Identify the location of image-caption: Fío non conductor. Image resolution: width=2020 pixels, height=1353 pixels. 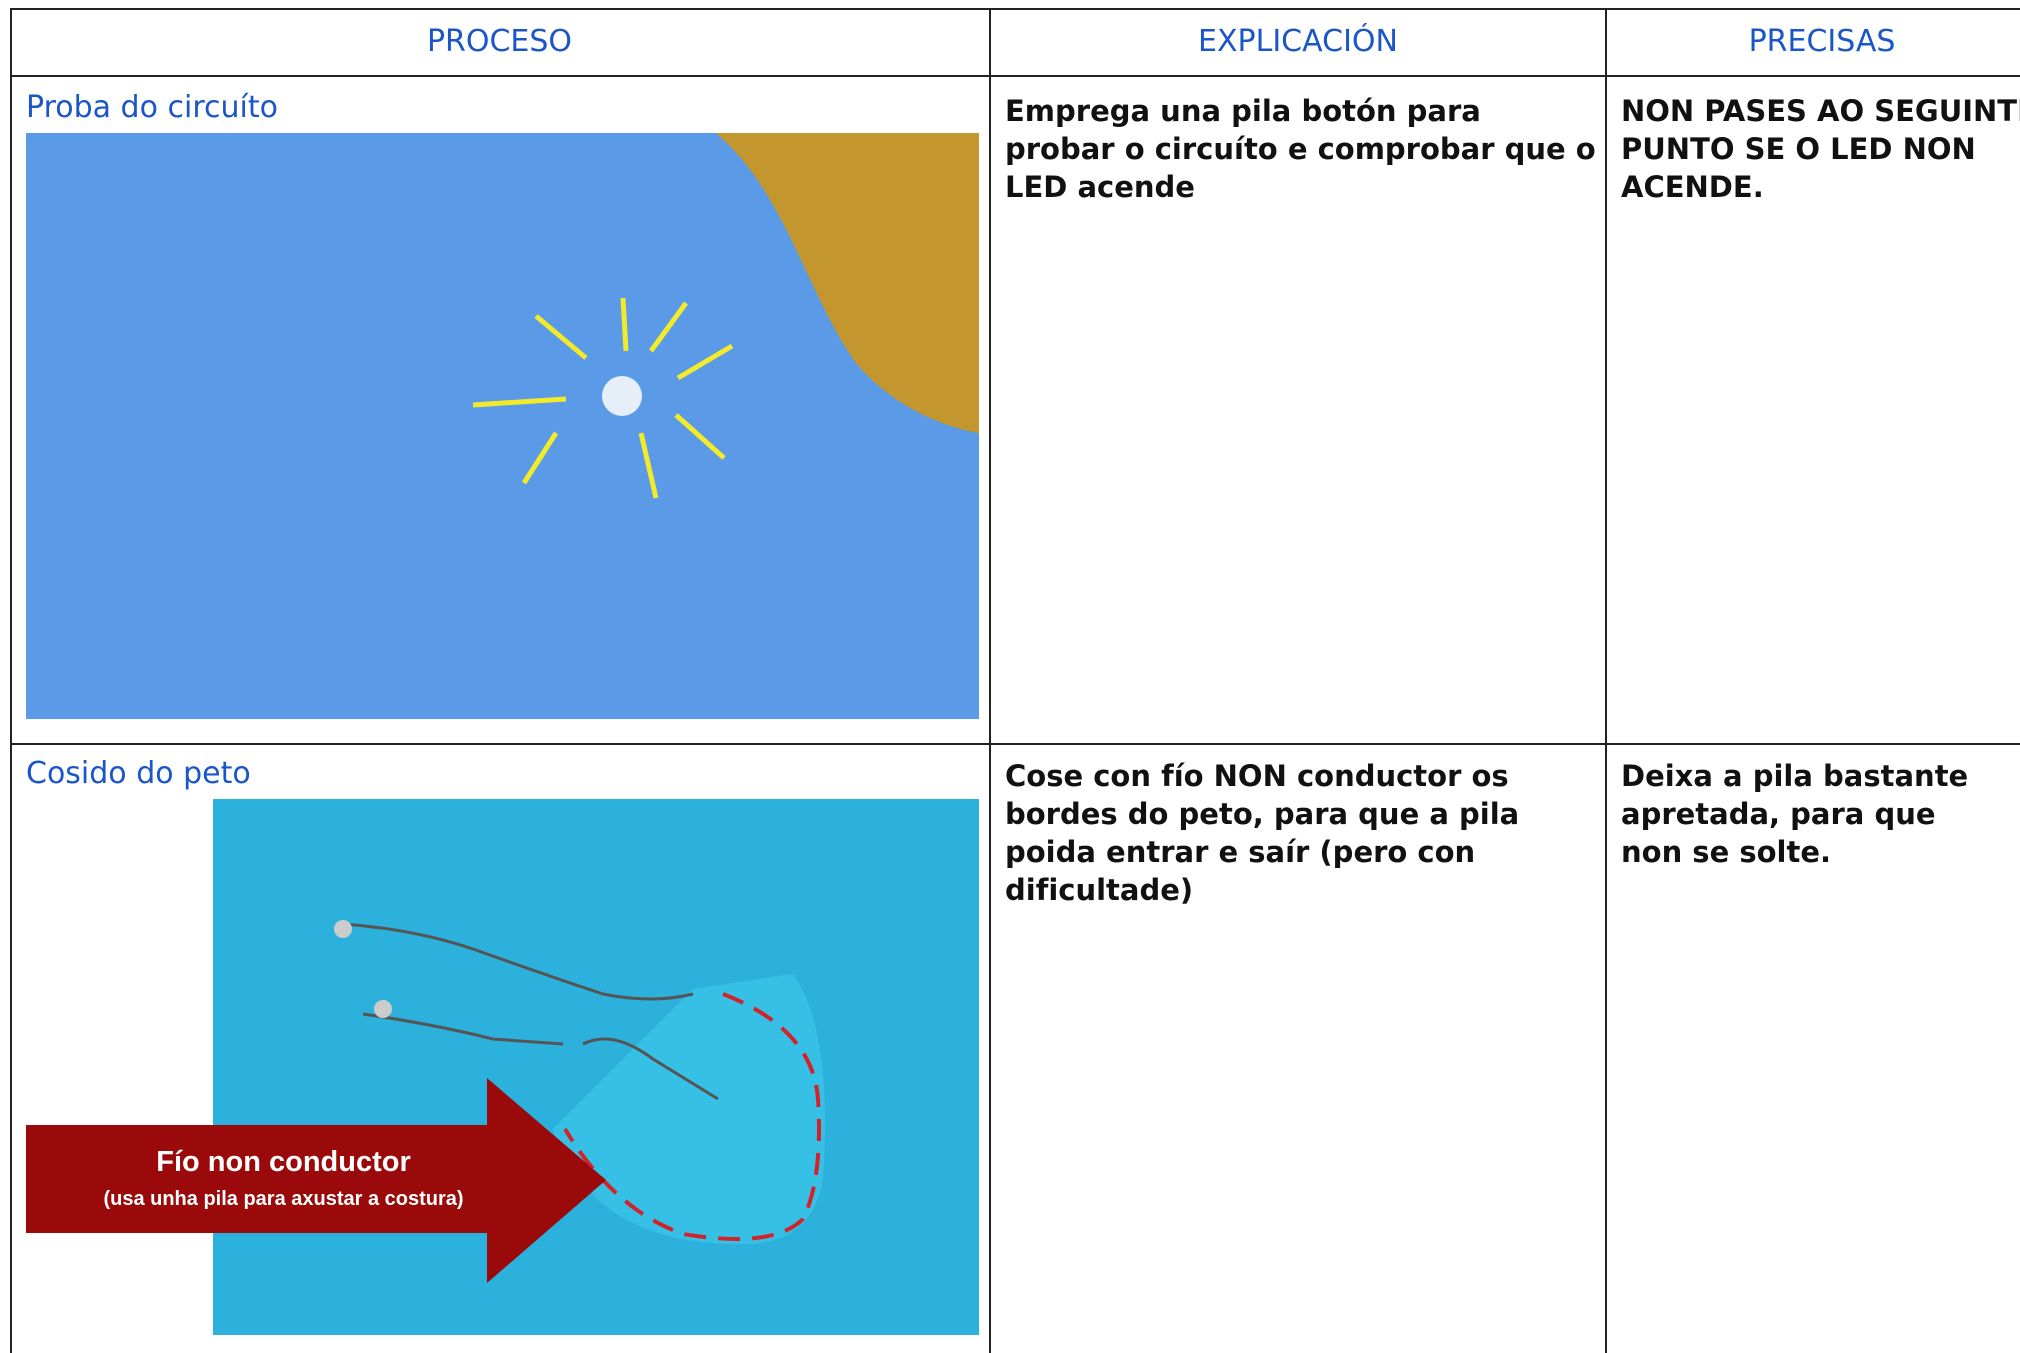
(283, 1162).